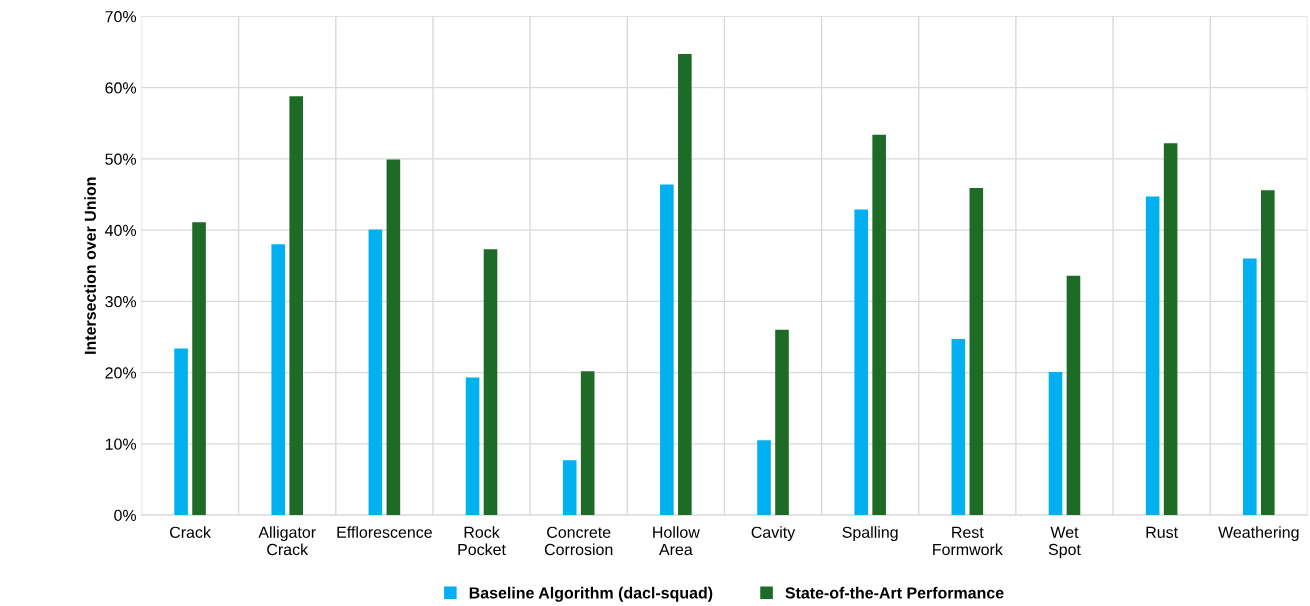 The height and width of the screenshot is (606, 1310). What do you see at coordinates (676, 541) in the screenshot?
I see `x-tick-label: Hollow Area` at bounding box center [676, 541].